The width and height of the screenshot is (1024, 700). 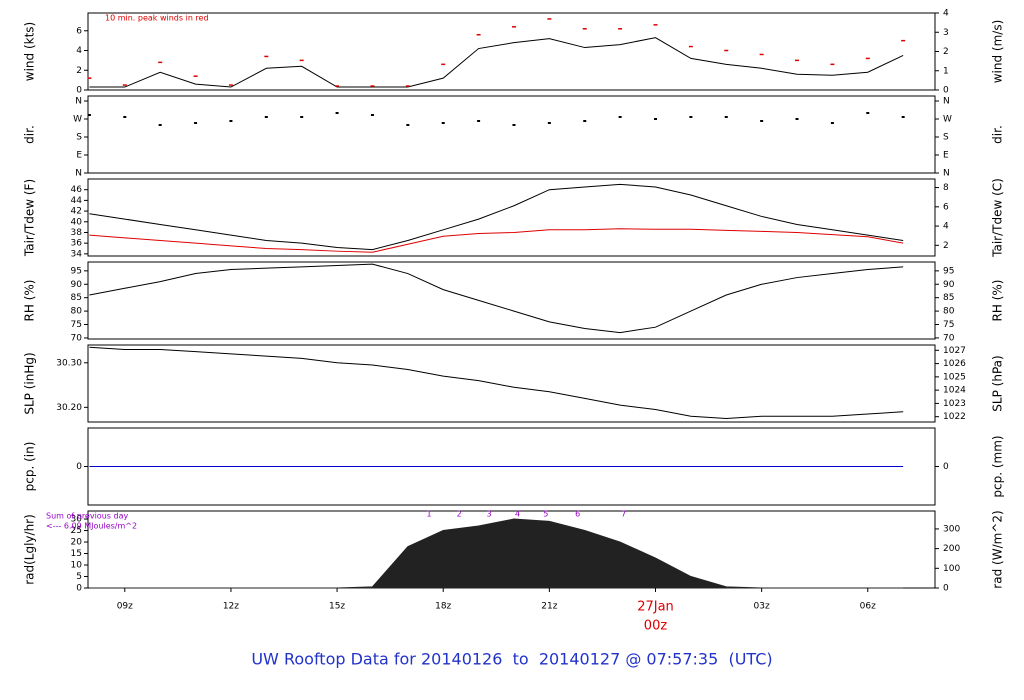 I want to click on y-tick-label: 85, so click(x=76, y=298).